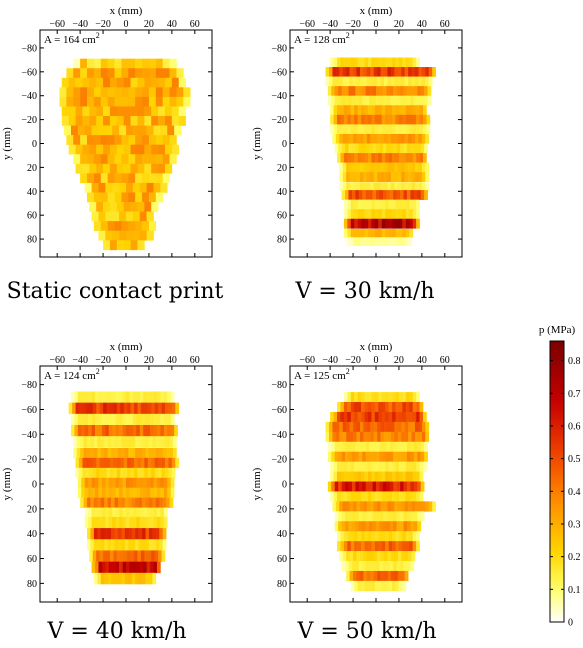 The image size is (583, 648). What do you see at coordinates (72, 374) in the screenshot?
I see `area-annotation: A = 124 cm2` at bounding box center [72, 374].